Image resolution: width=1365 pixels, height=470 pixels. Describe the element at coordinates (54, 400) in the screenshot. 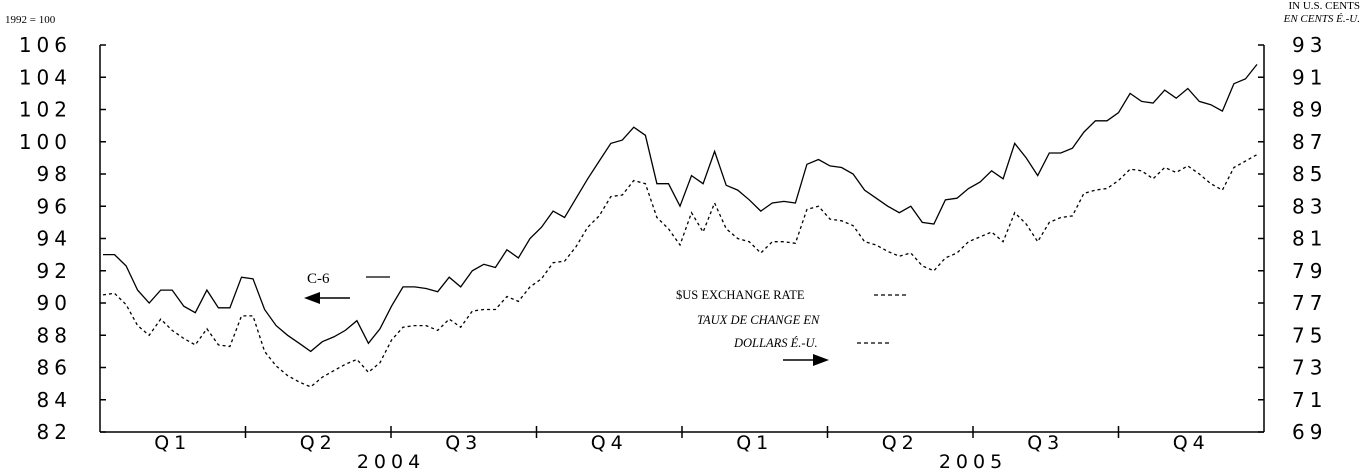

I see `left-tick-label: 84` at that location.